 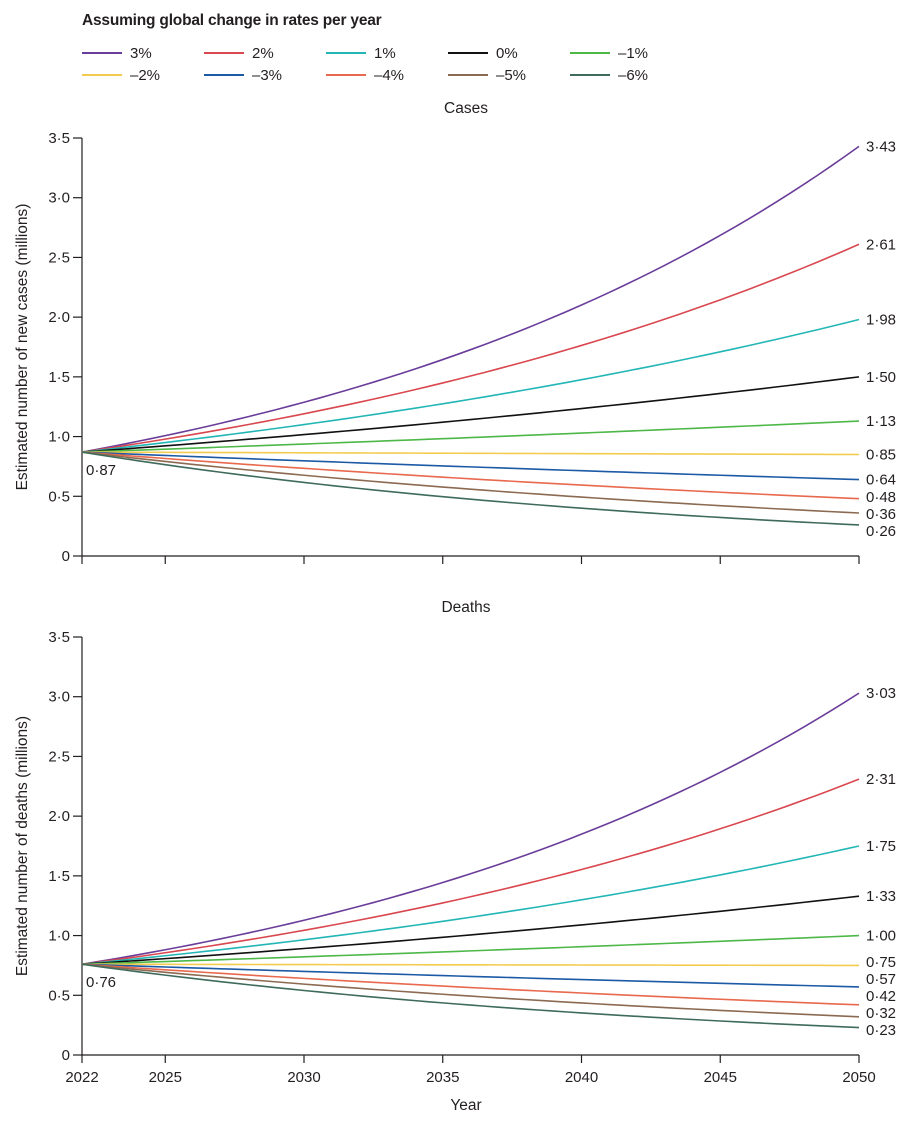 What do you see at coordinates (881, 320) in the screenshot?
I see `end-value-label: 1·98` at bounding box center [881, 320].